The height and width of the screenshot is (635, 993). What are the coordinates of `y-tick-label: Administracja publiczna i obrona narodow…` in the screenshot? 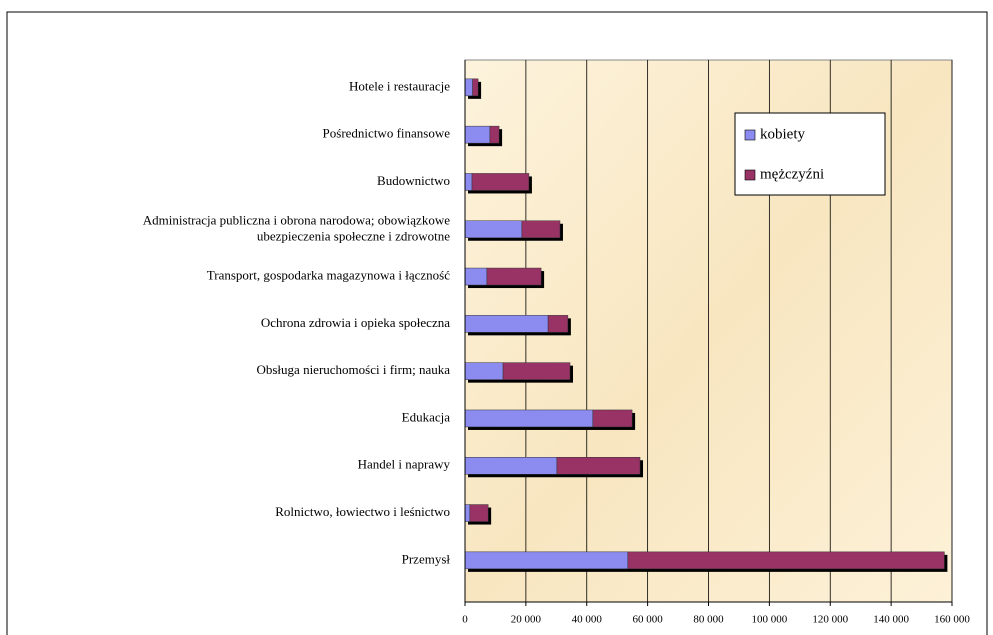 It's located at (296, 227).